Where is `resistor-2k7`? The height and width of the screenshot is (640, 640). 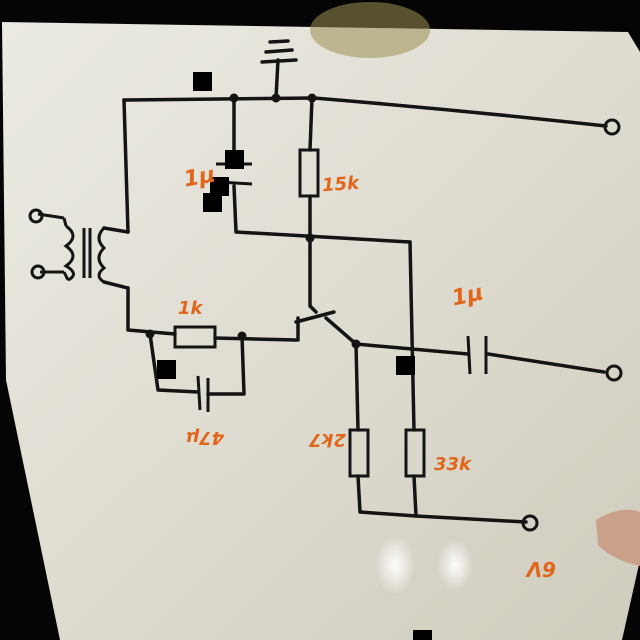
resistor-2k7 is located at coordinates (359, 453).